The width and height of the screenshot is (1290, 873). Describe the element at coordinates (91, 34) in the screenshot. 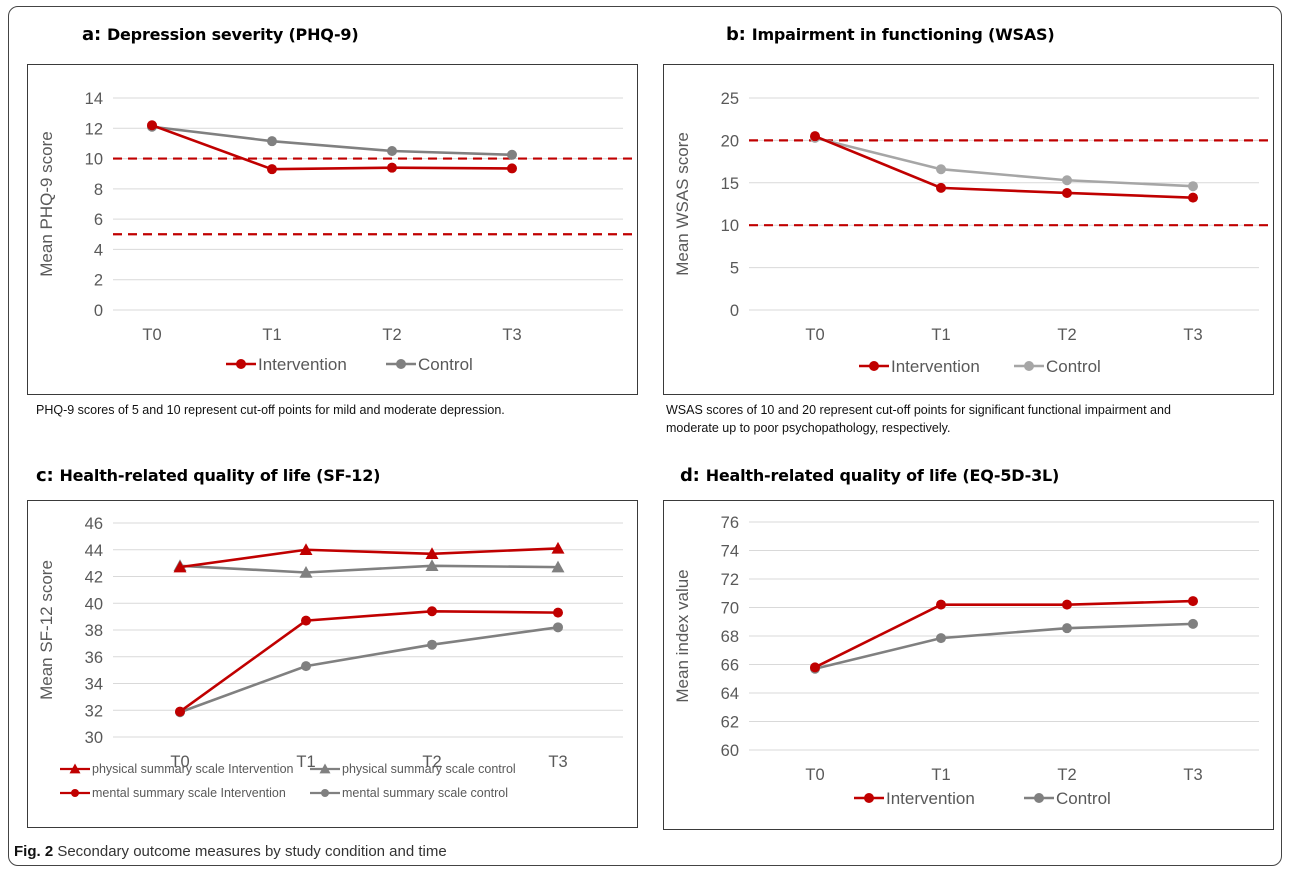

I see `panel-a-letter: a:` at that location.